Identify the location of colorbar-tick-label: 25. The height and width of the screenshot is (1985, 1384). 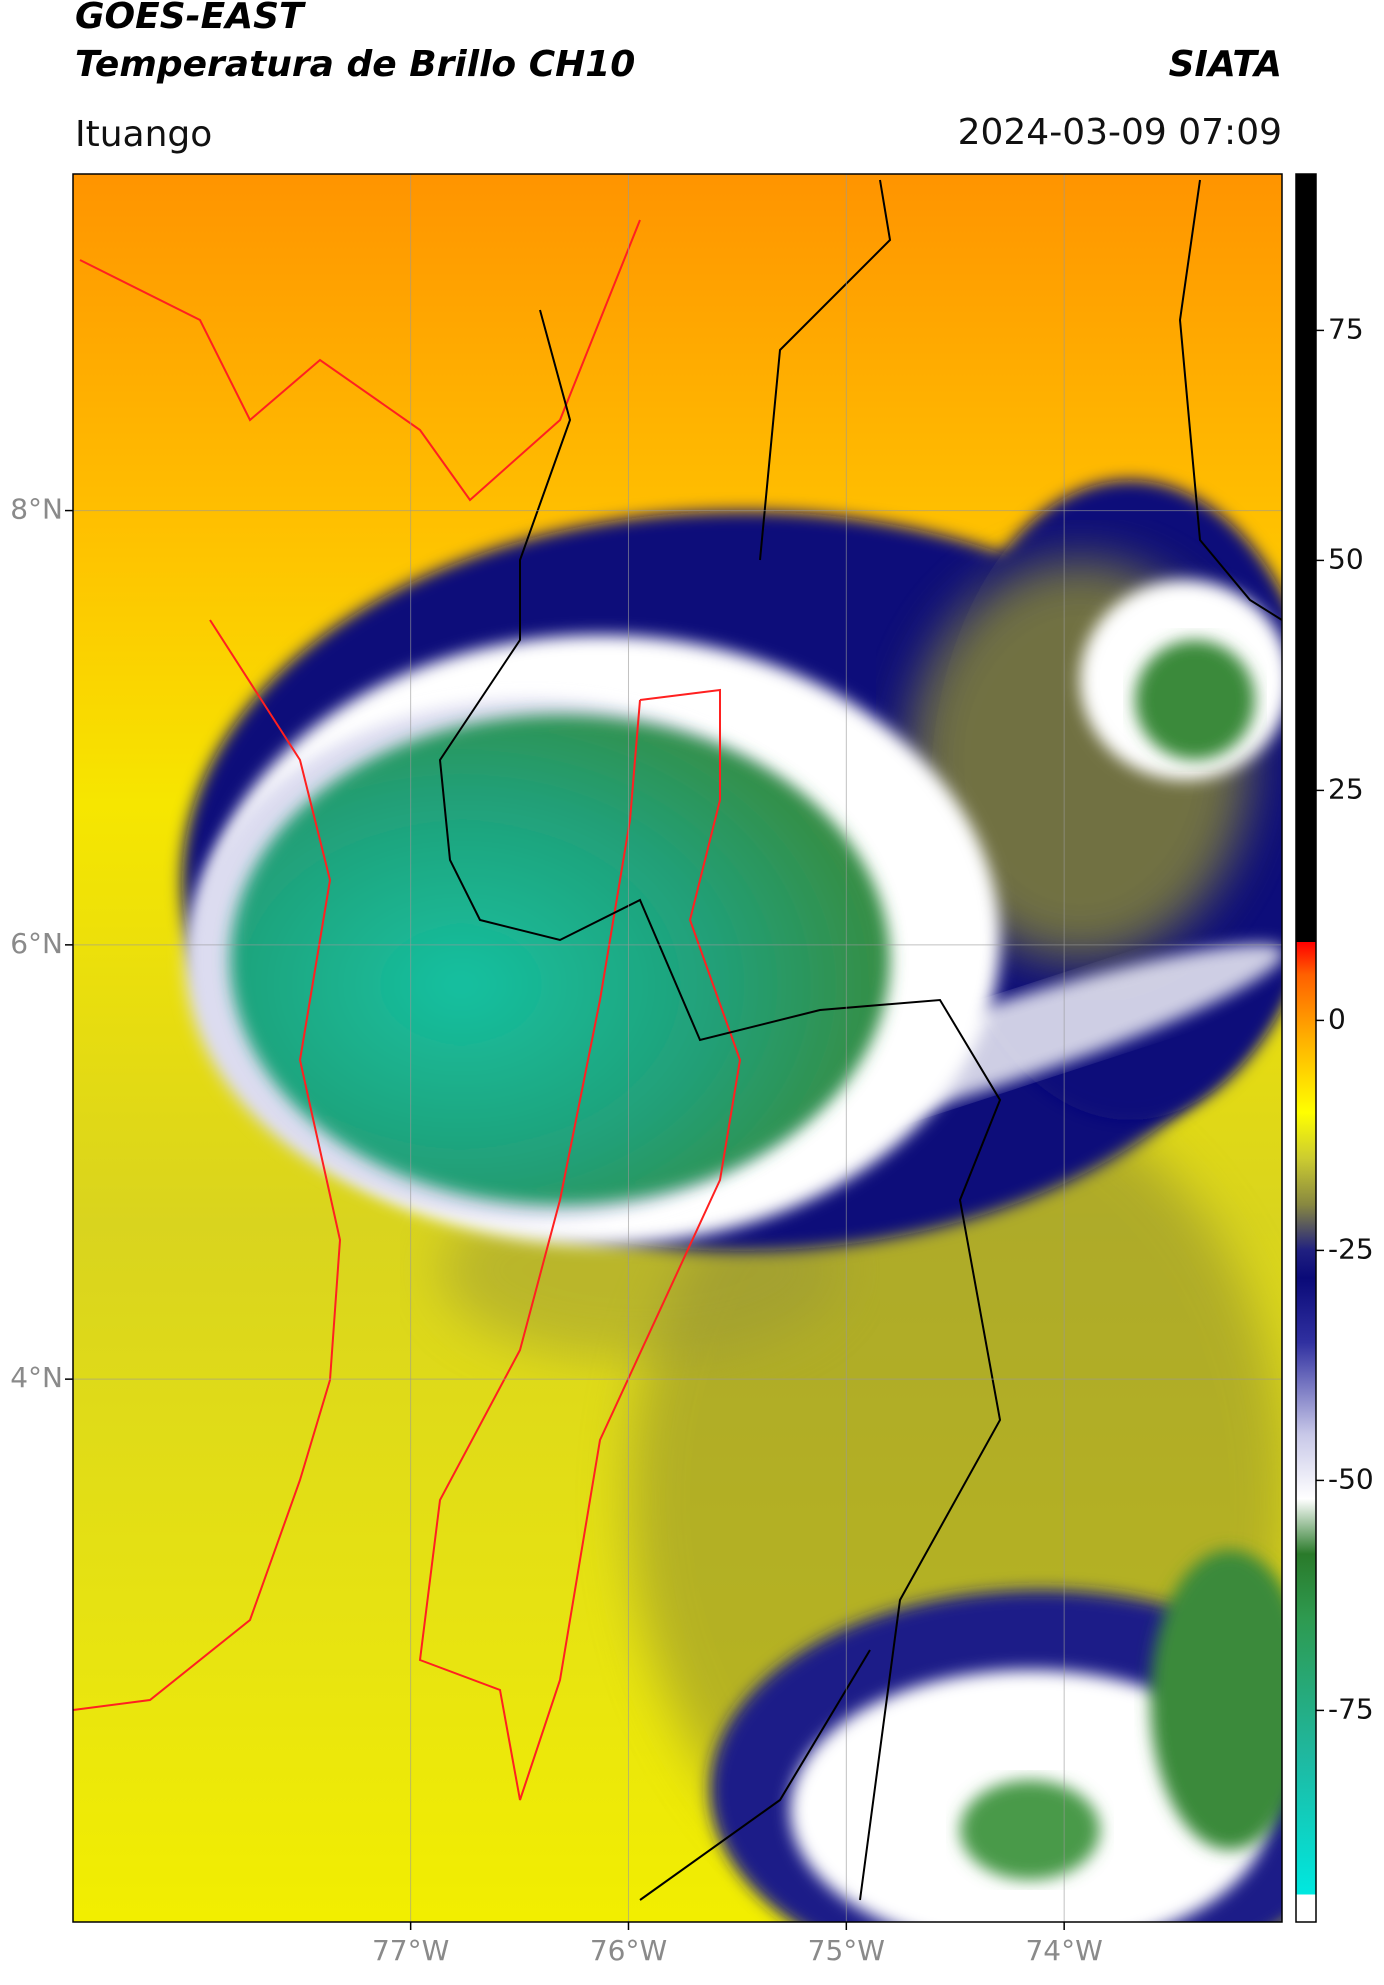
(1346, 788).